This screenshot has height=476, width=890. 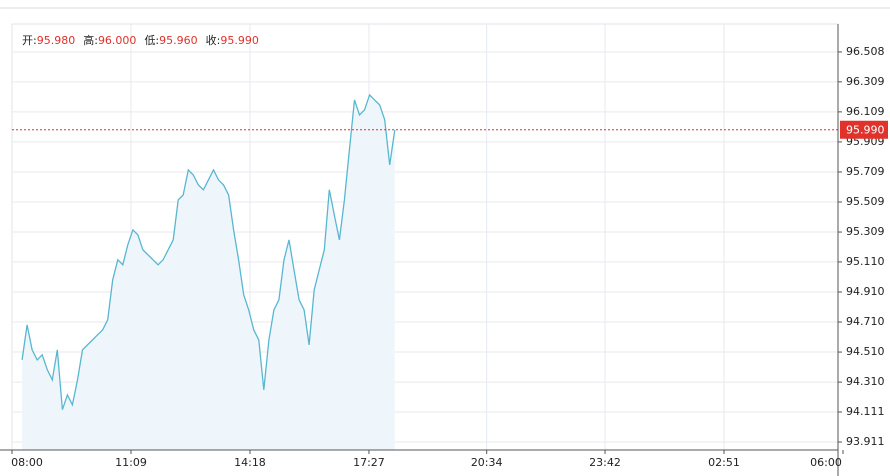 What do you see at coordinates (131, 462) in the screenshot?
I see `x-tick-label: 11:09` at bounding box center [131, 462].